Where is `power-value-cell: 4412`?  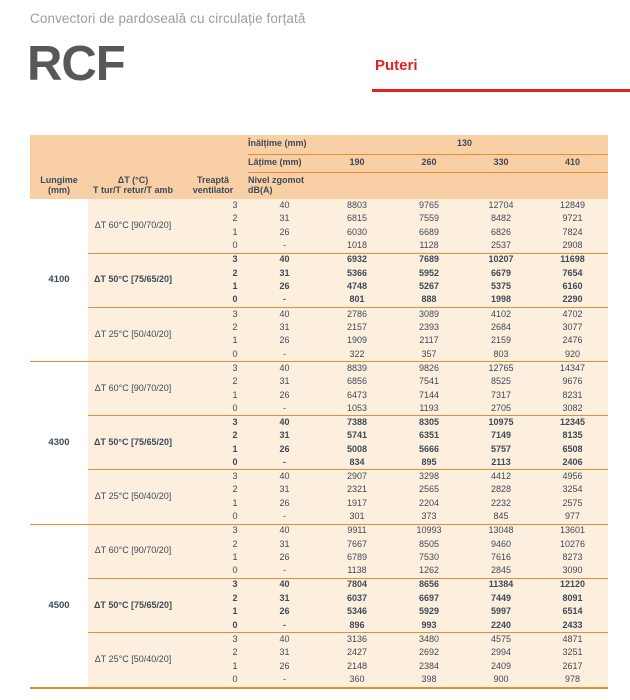 power-value-cell: 4412 is located at coordinates (501, 476).